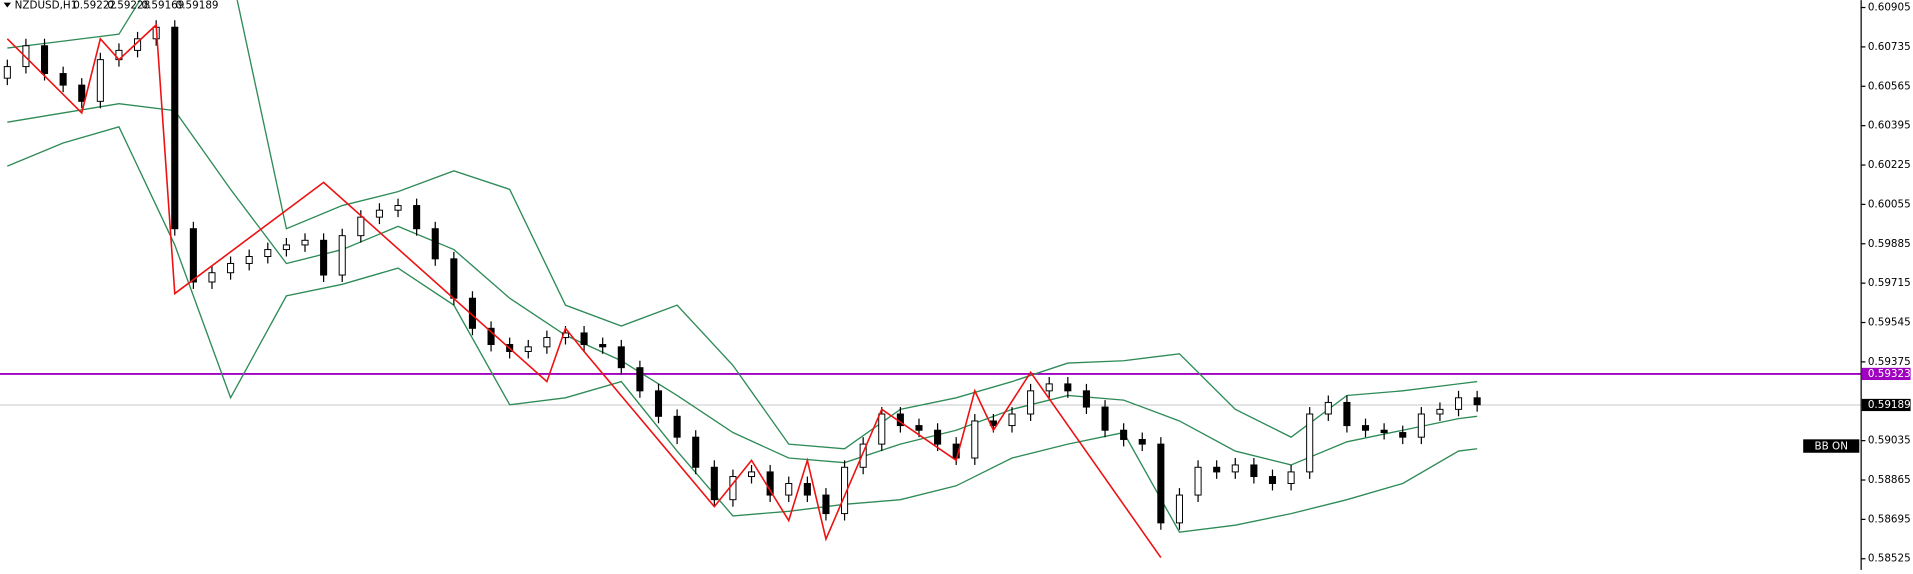 This screenshot has height=574, width=1913. I want to click on y-tick-label: 0.58695, so click(1889, 519).